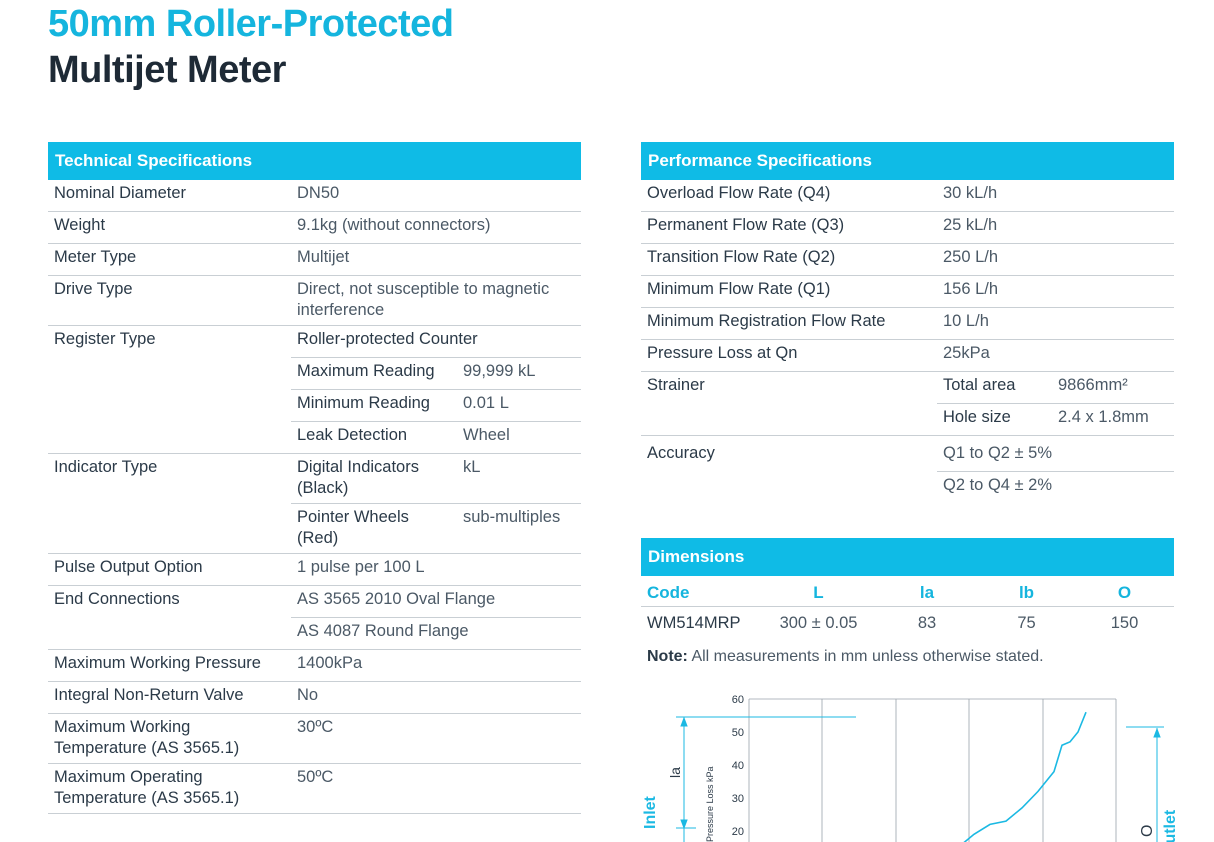 The image size is (1214, 842). Describe the element at coordinates (251, 48) in the screenshot. I see `page-title: 50mm Roller-Protected Multijet Meter` at that location.